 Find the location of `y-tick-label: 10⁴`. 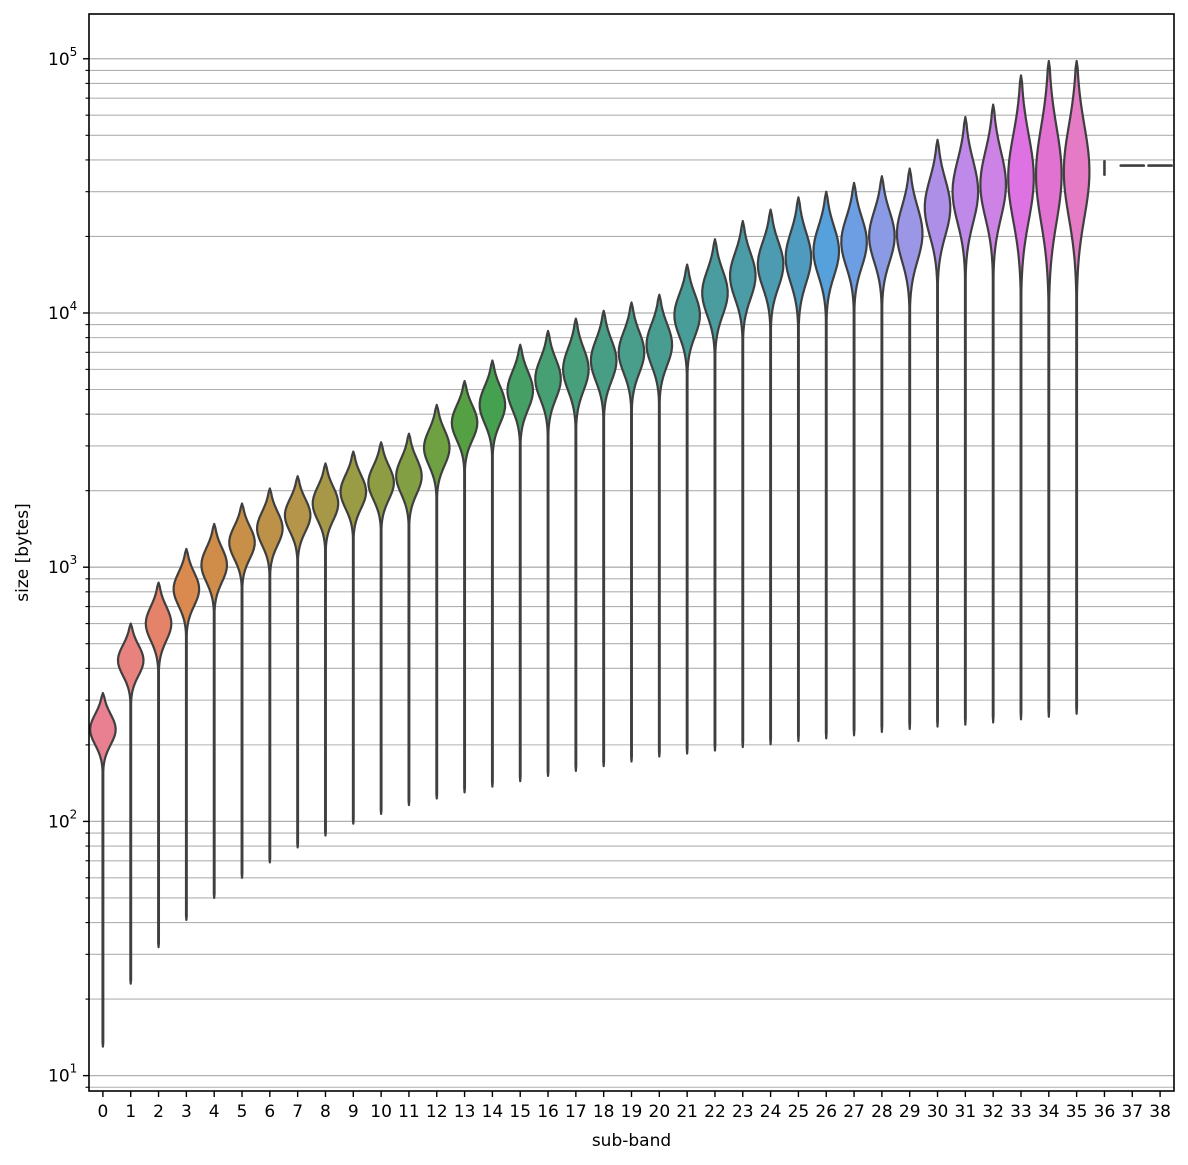

y-tick-label: 10⁴ is located at coordinates (62, 311).